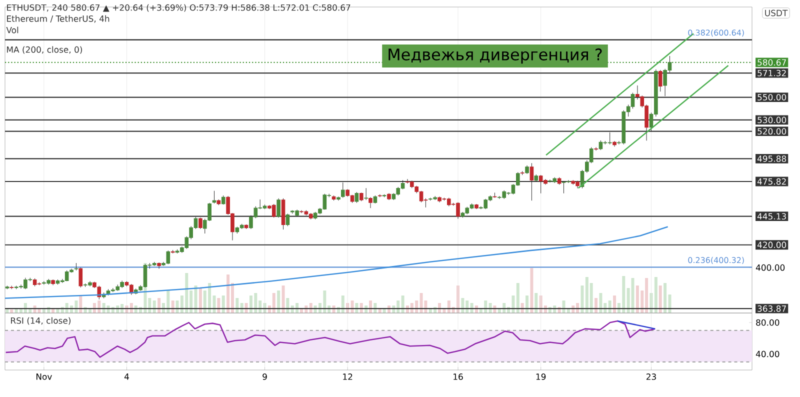 The image size is (800, 397). Describe the element at coordinates (541, 377) in the screenshot. I see `x-tick-label: 19` at that location.